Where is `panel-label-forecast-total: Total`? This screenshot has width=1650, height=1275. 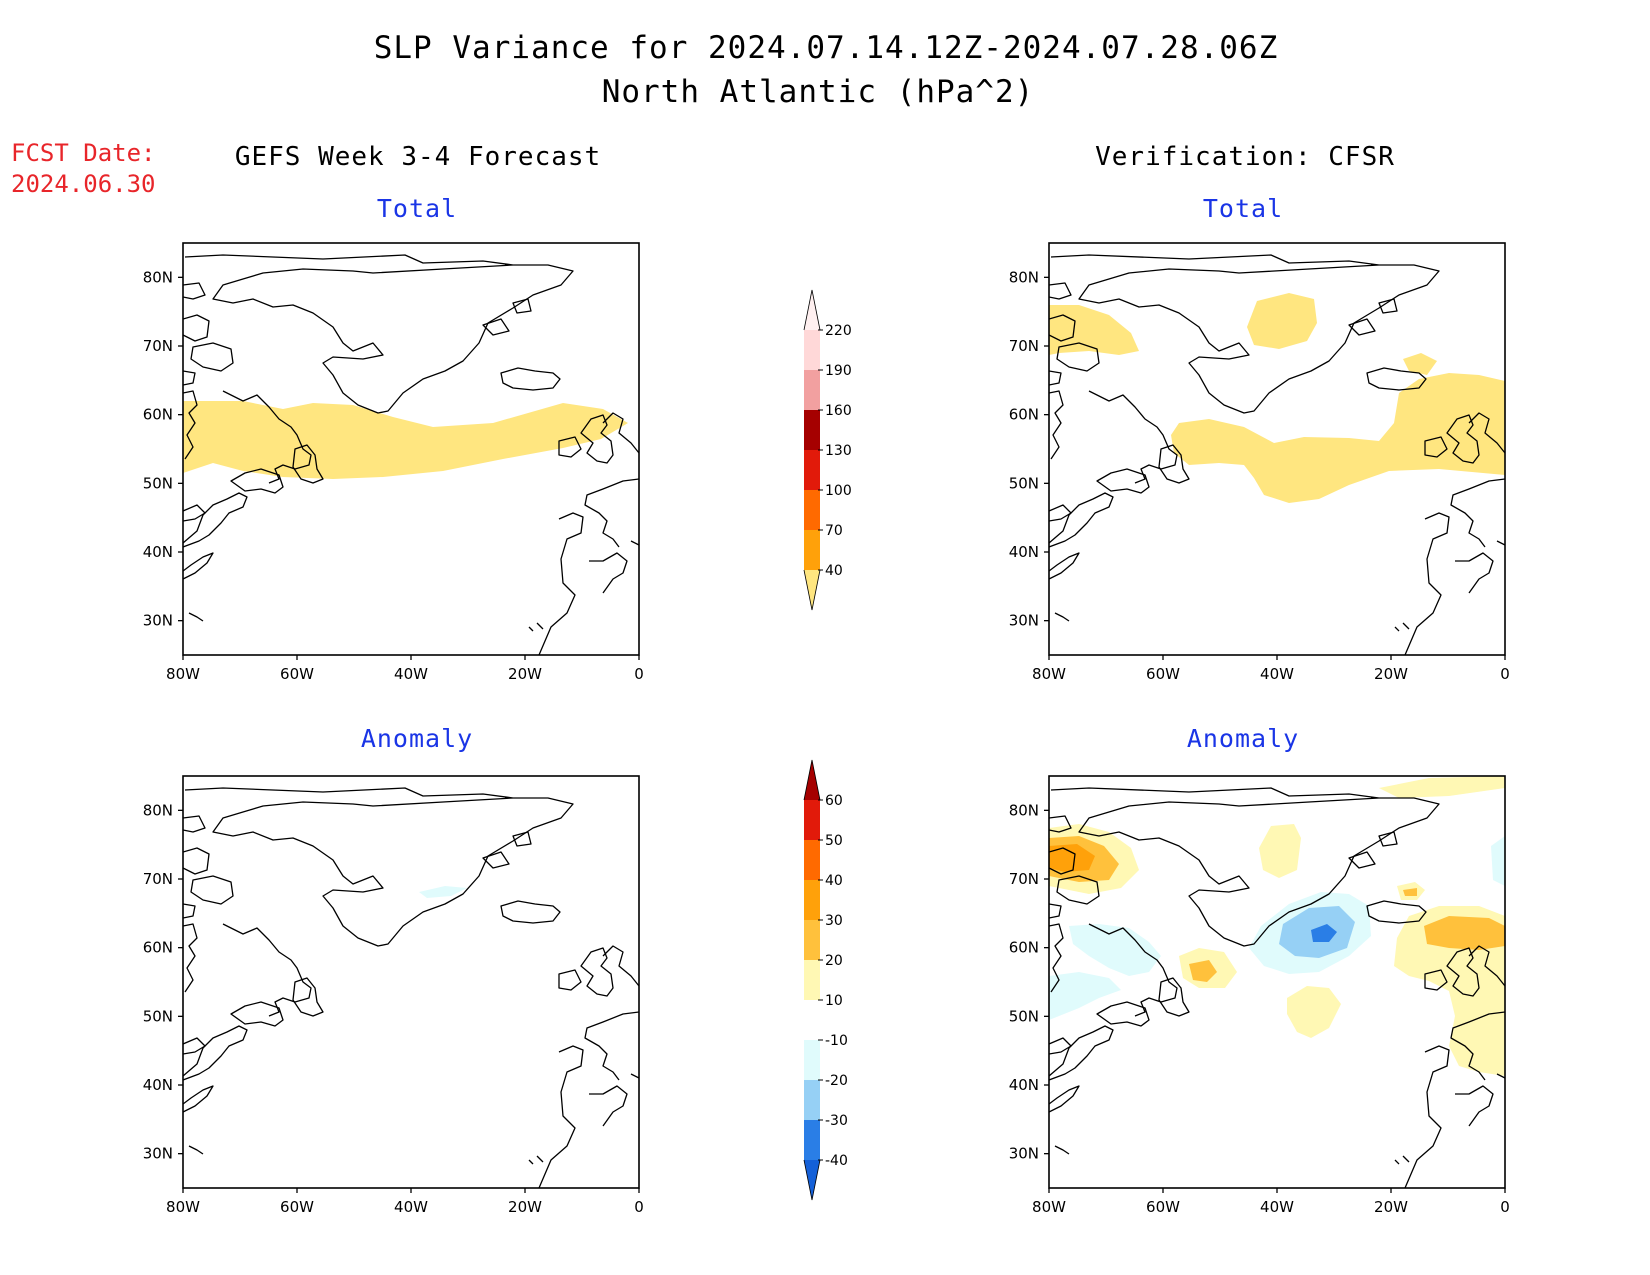 panel-label-forecast-total: Total is located at coordinates (417, 208).